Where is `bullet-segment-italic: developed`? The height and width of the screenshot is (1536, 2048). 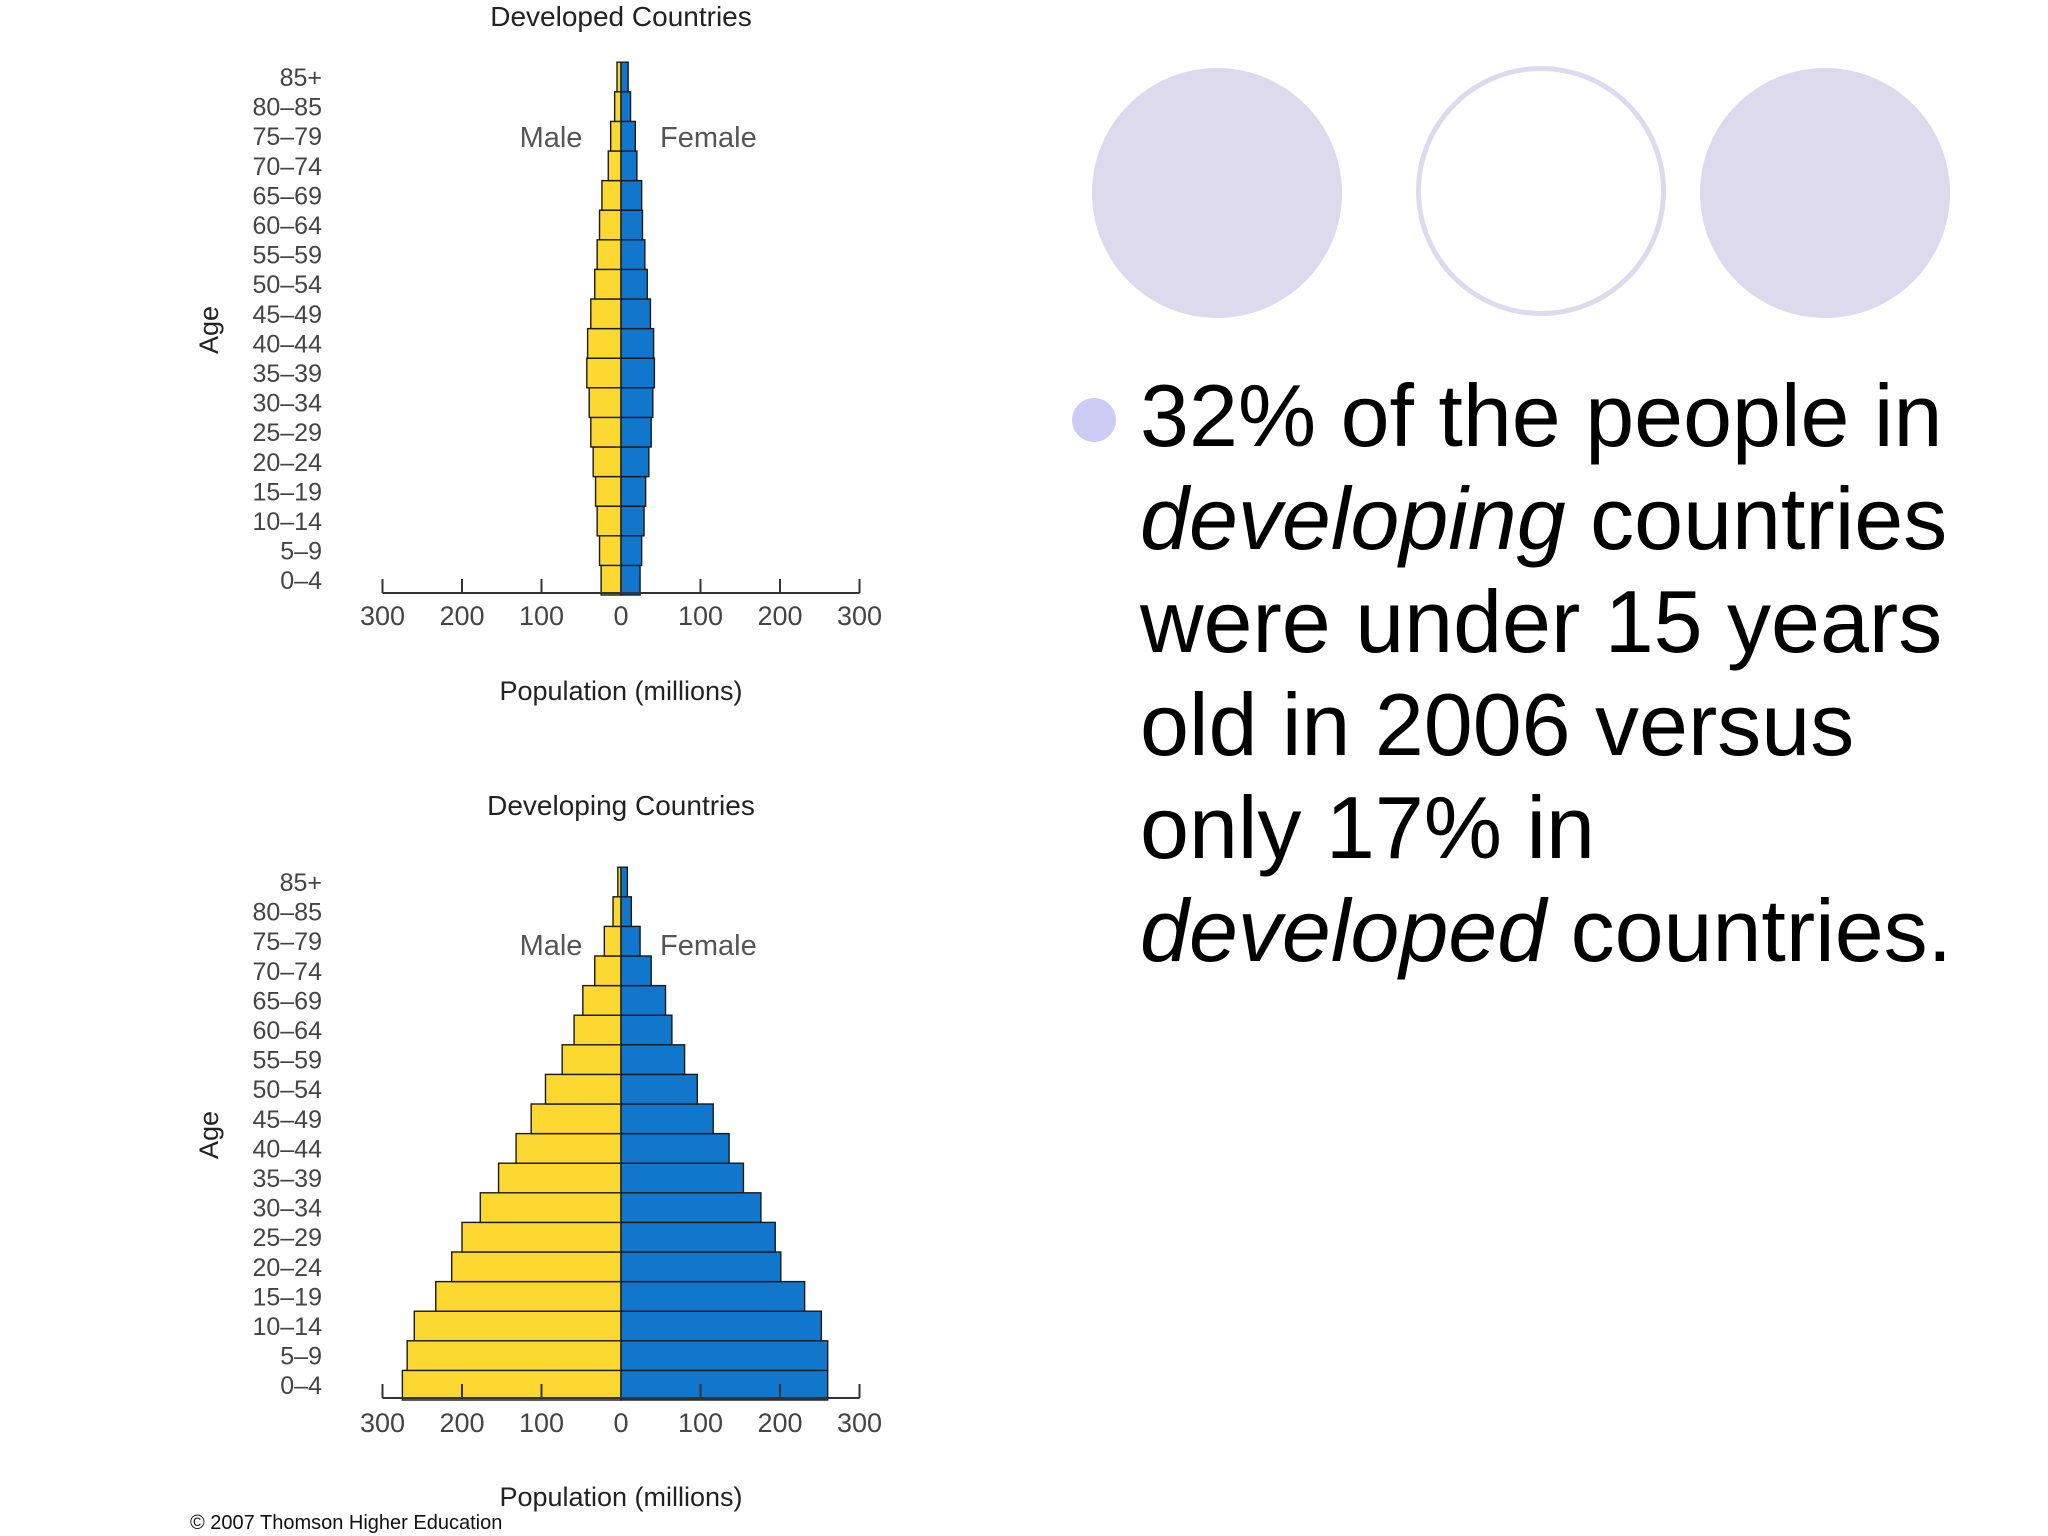 bullet-segment-italic: developed is located at coordinates (1343, 930).